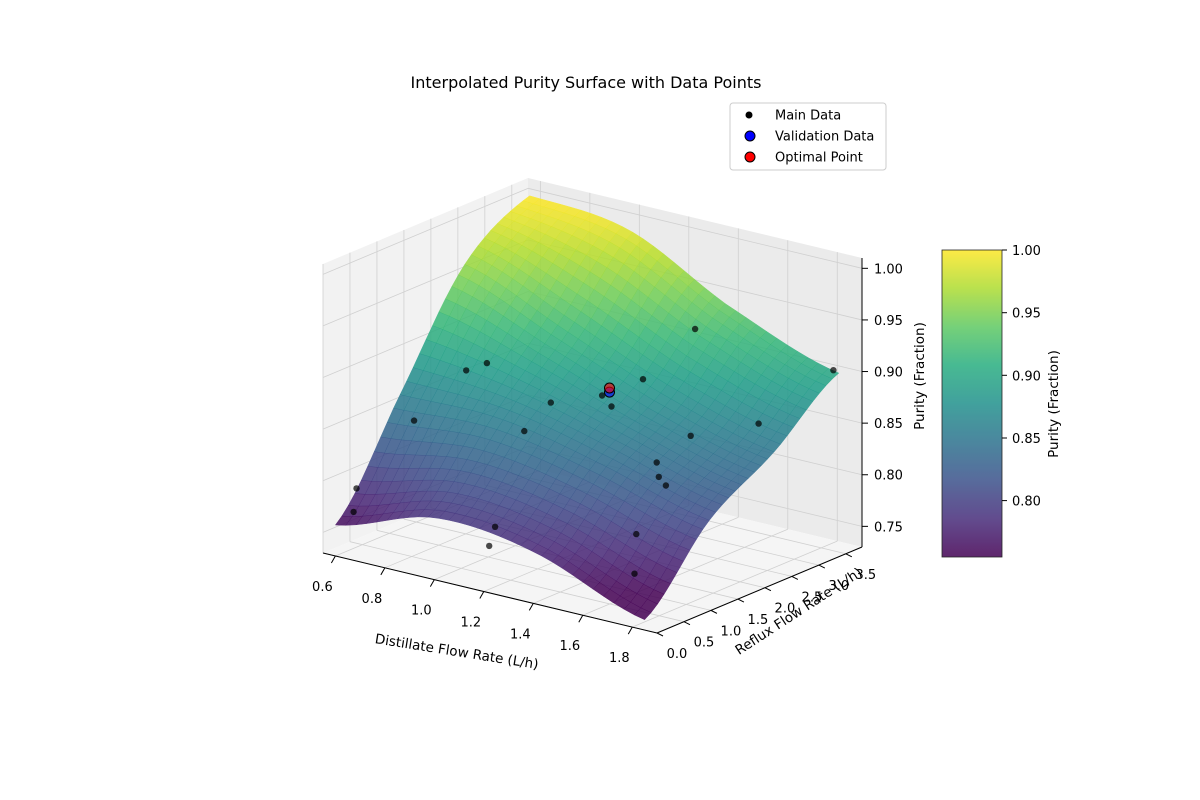 Image resolution: width=1200 pixels, height=800 pixels. What do you see at coordinates (888, 476) in the screenshot?
I see `z-tick-label: 0.80` at bounding box center [888, 476].